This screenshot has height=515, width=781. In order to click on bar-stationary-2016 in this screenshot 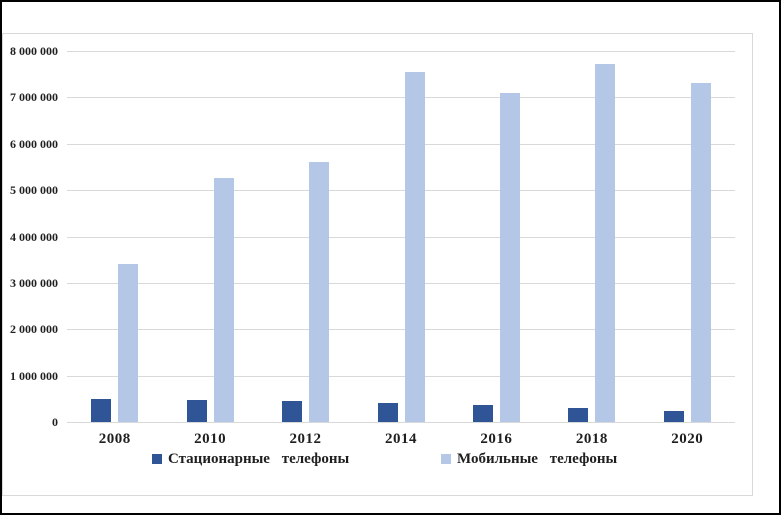, I will do `click(482, 413)`.